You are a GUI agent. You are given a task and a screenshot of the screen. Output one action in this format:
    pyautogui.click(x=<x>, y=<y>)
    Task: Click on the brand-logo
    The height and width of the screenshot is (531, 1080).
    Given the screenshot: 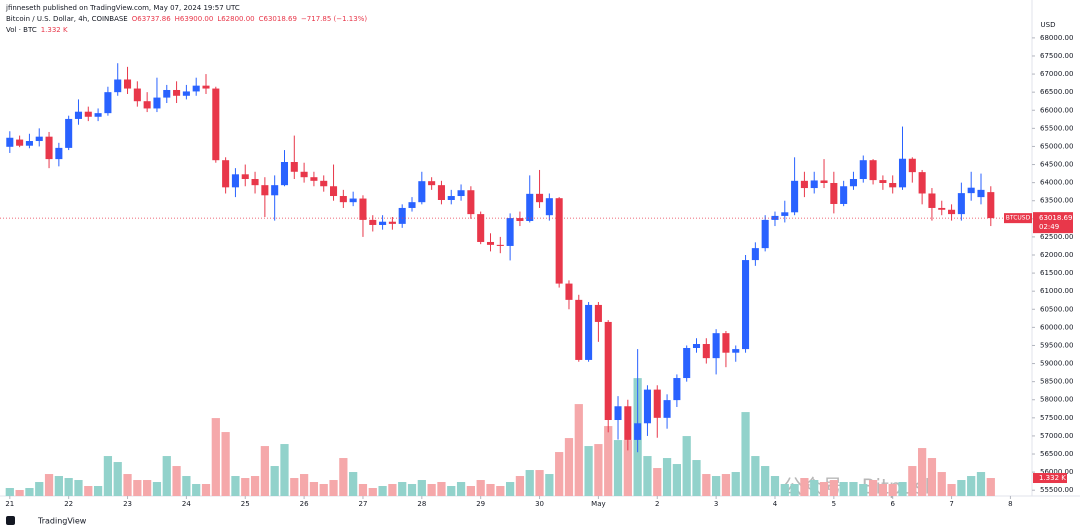 What is the action you would take?
    pyautogui.click(x=10, y=520)
    